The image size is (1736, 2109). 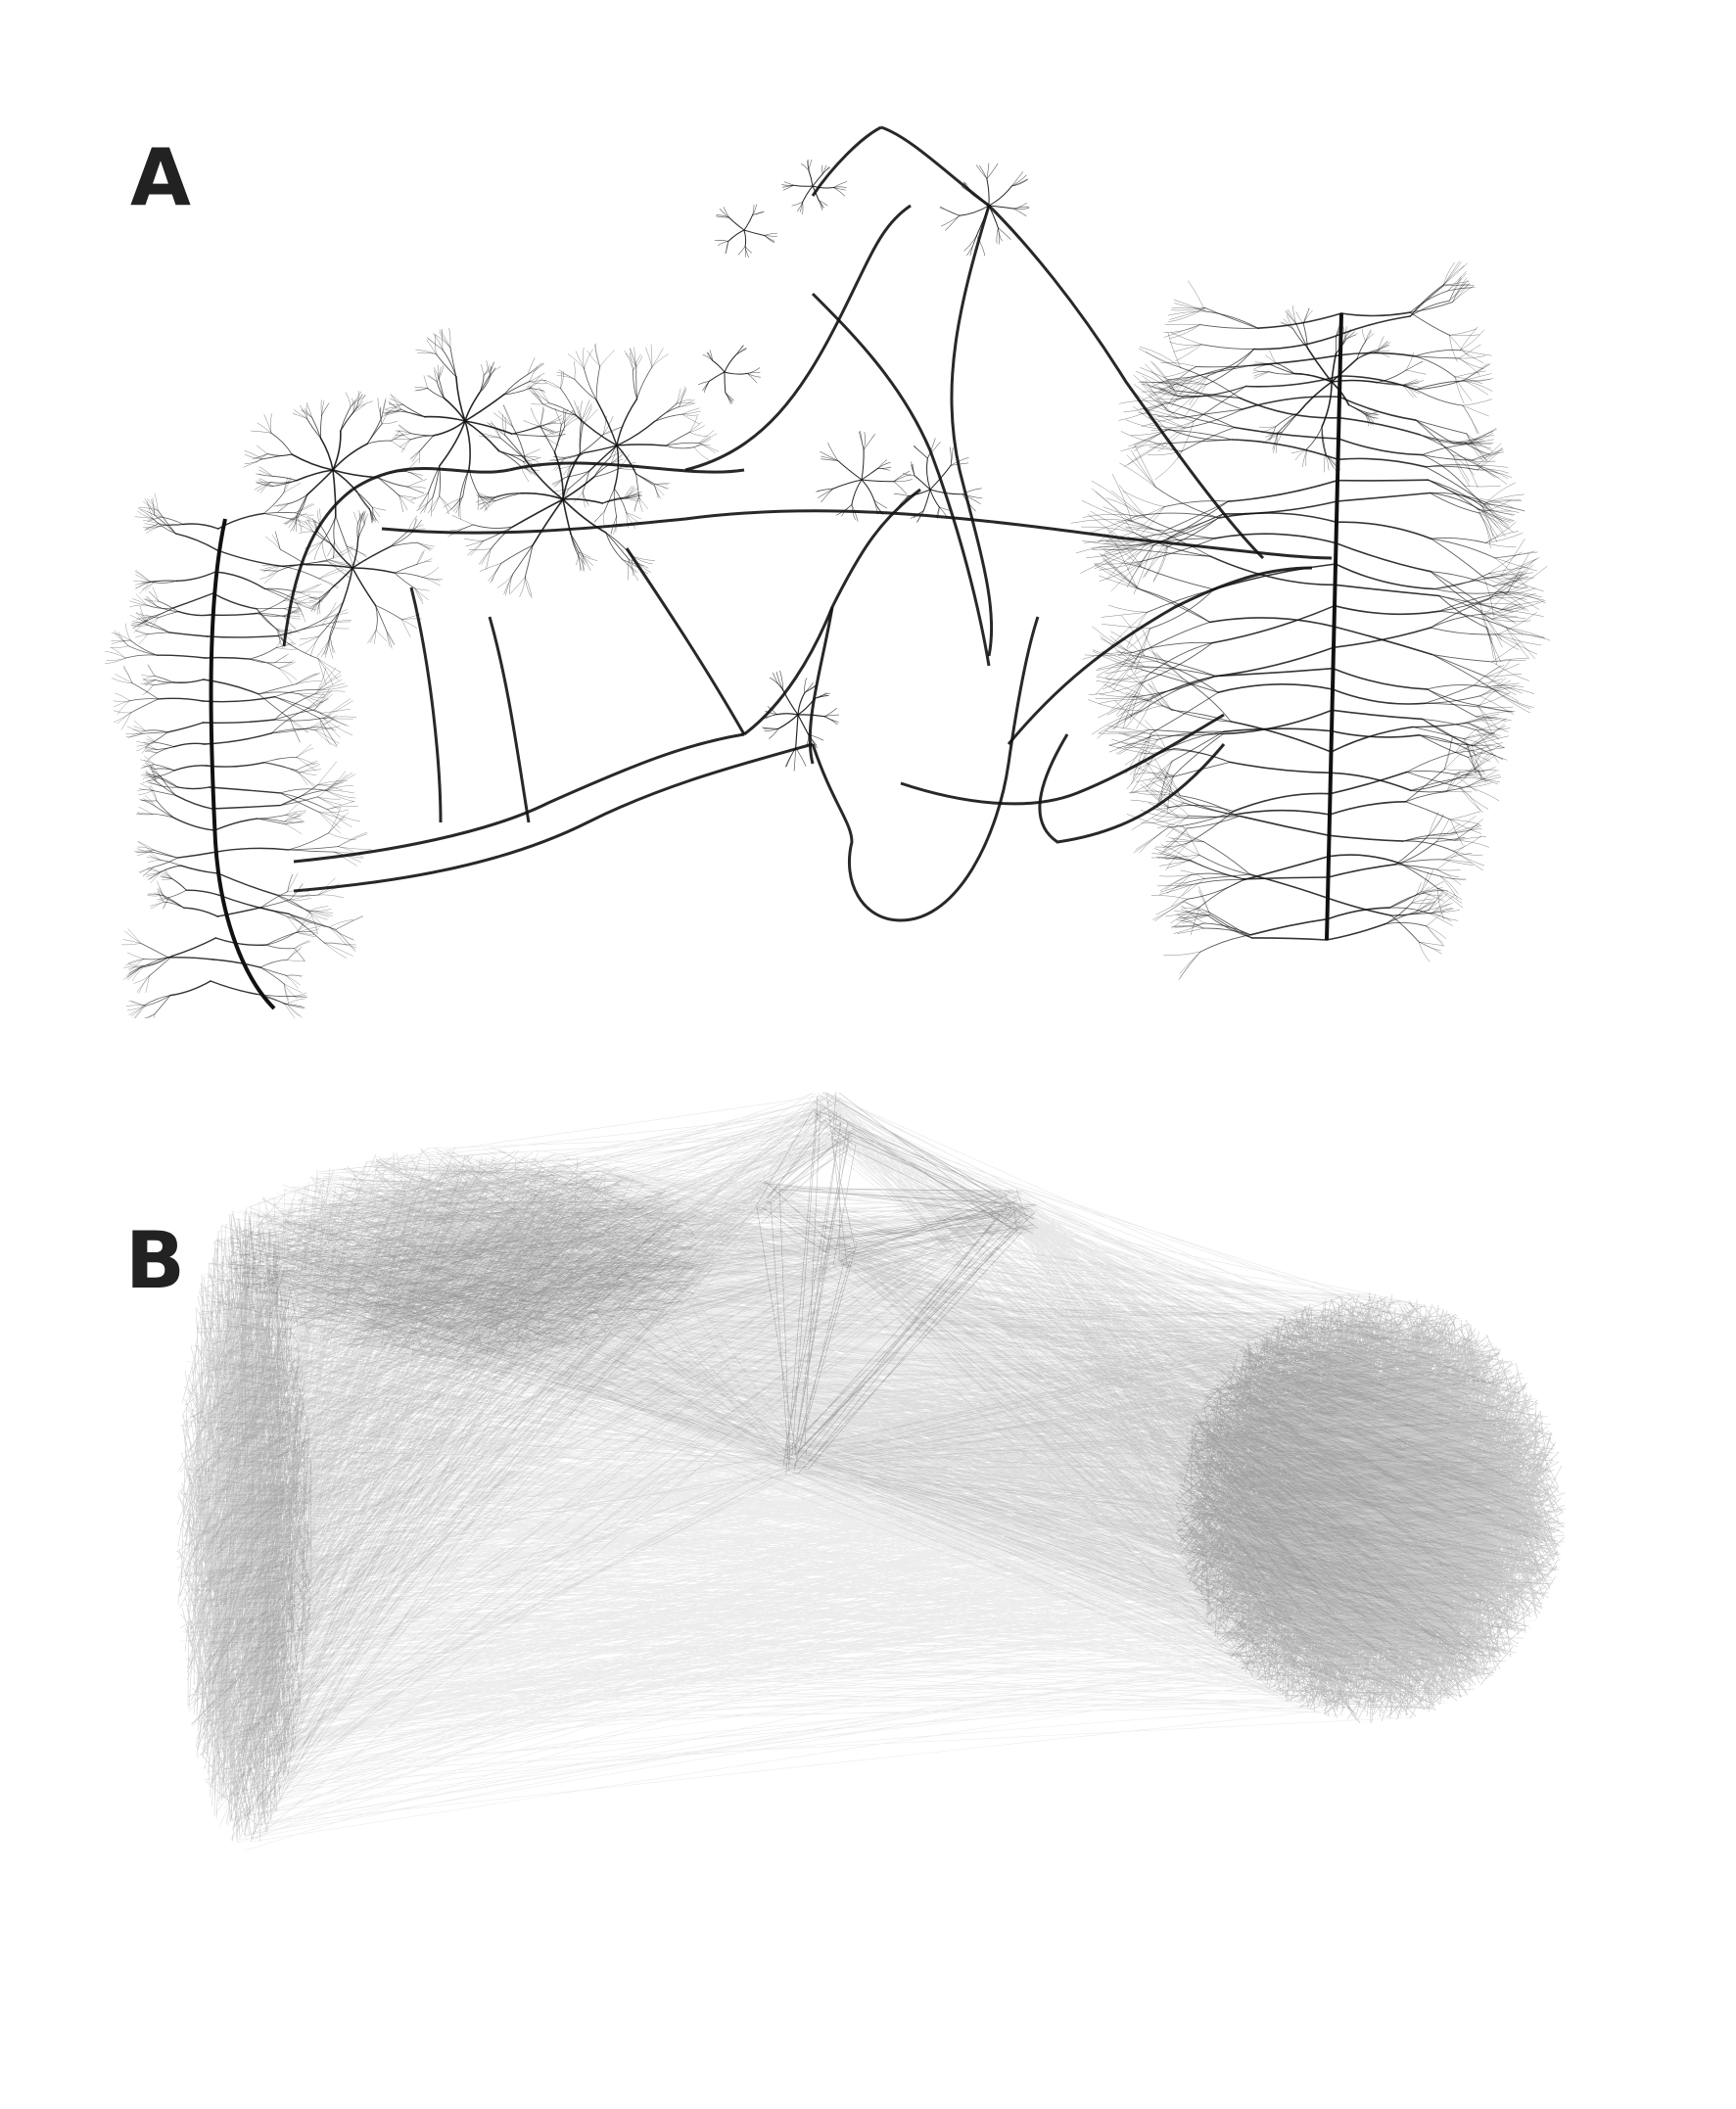 I want to click on panel-label-b: B, so click(x=155, y=1260).